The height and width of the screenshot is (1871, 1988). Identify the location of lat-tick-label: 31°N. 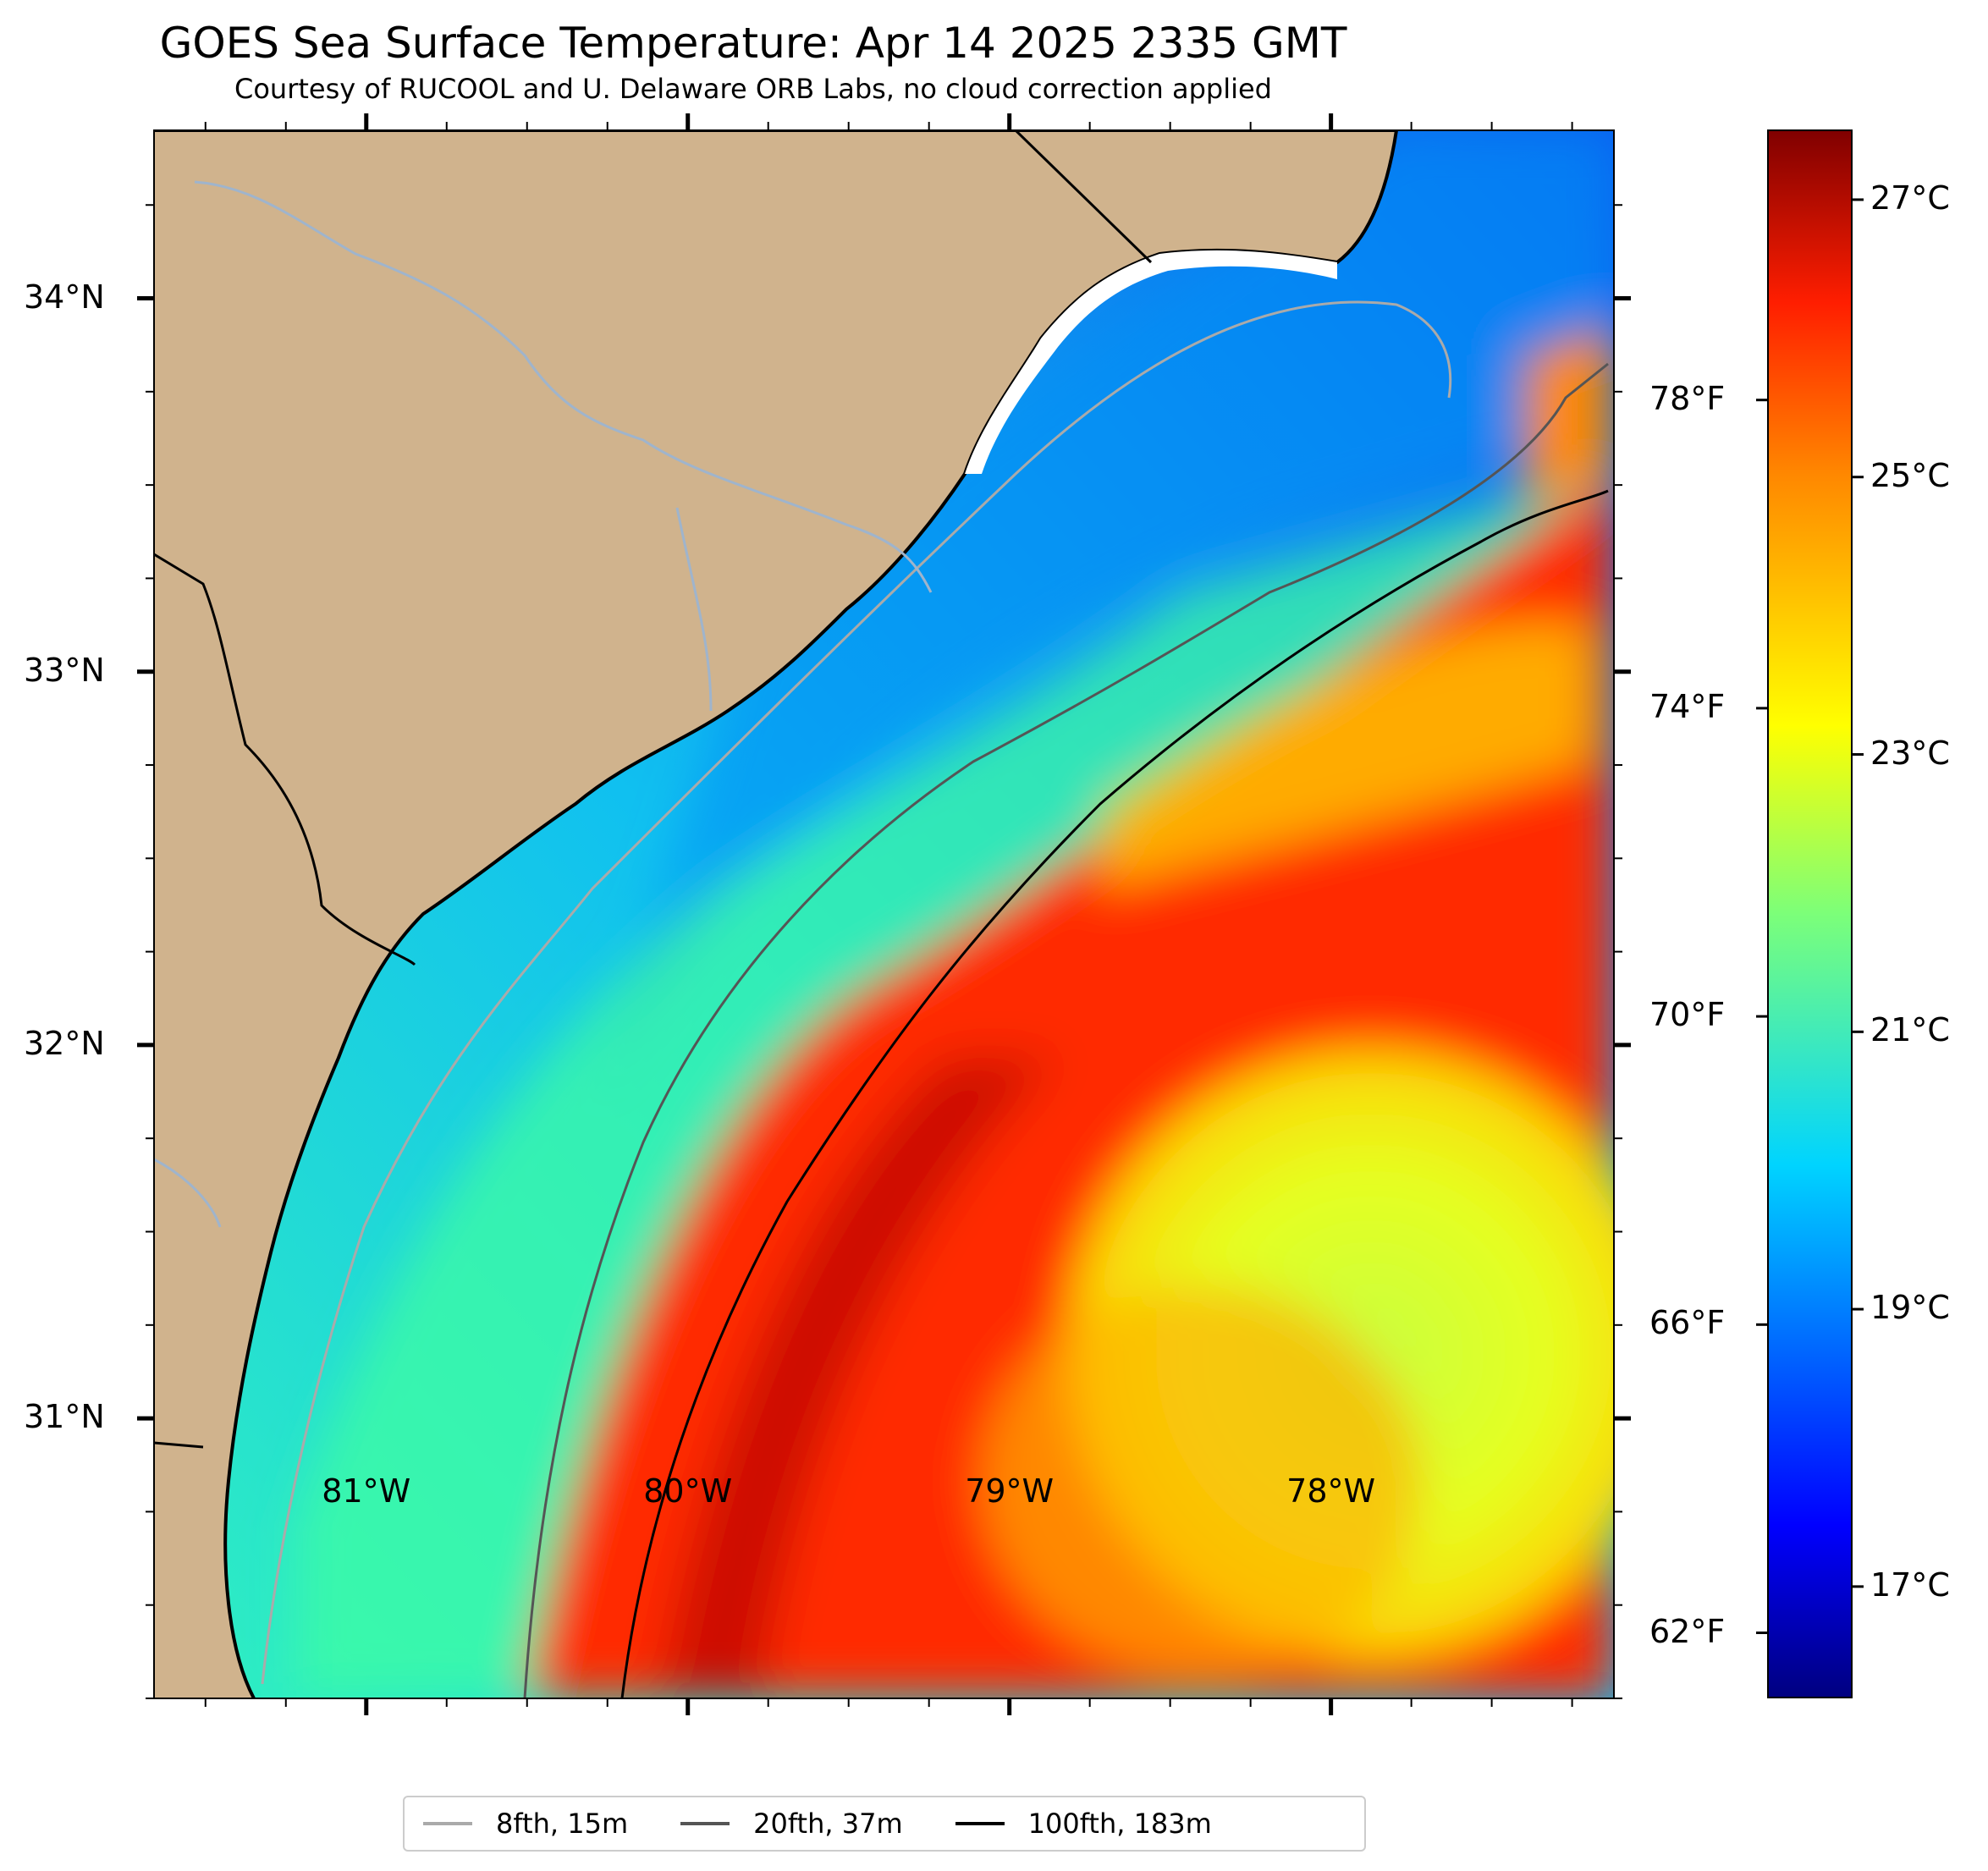
(64, 1417).